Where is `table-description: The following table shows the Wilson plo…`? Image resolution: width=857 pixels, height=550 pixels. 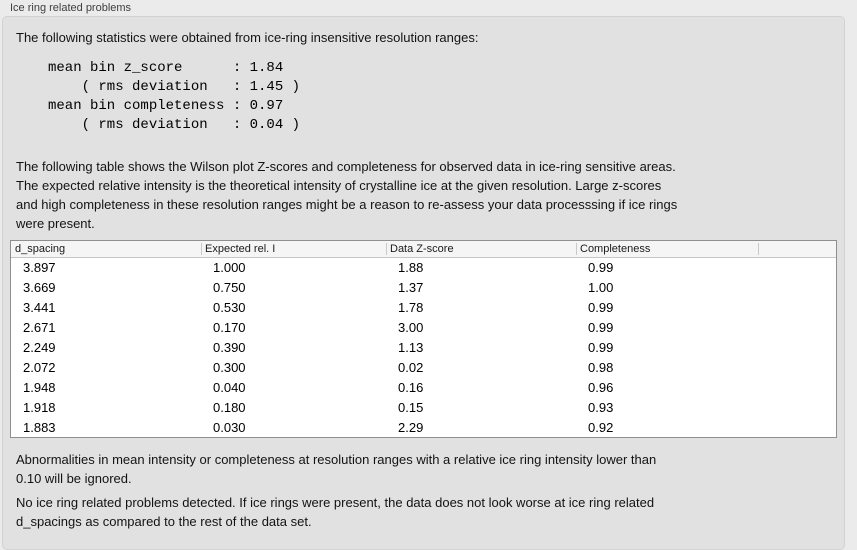 table-description: The following table shows the Wilson plo… is located at coordinates (347, 195).